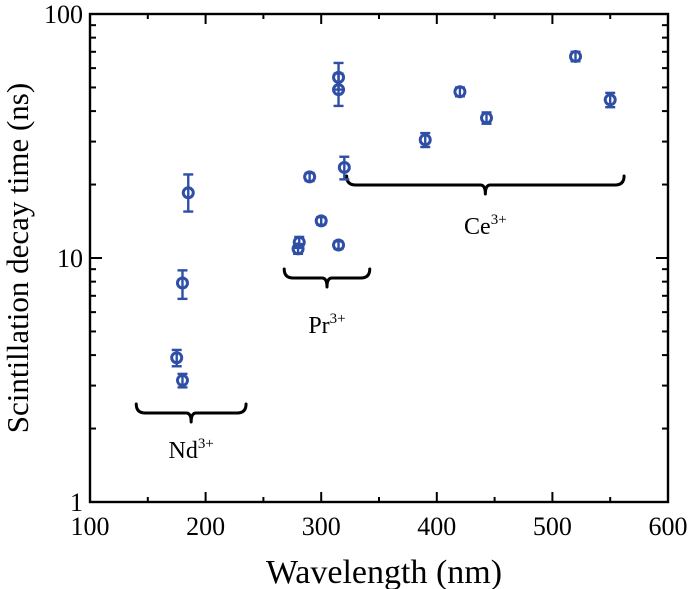 The width and height of the screenshot is (700, 589). What do you see at coordinates (321, 526) in the screenshot?
I see `x-tick-label: 300` at bounding box center [321, 526].